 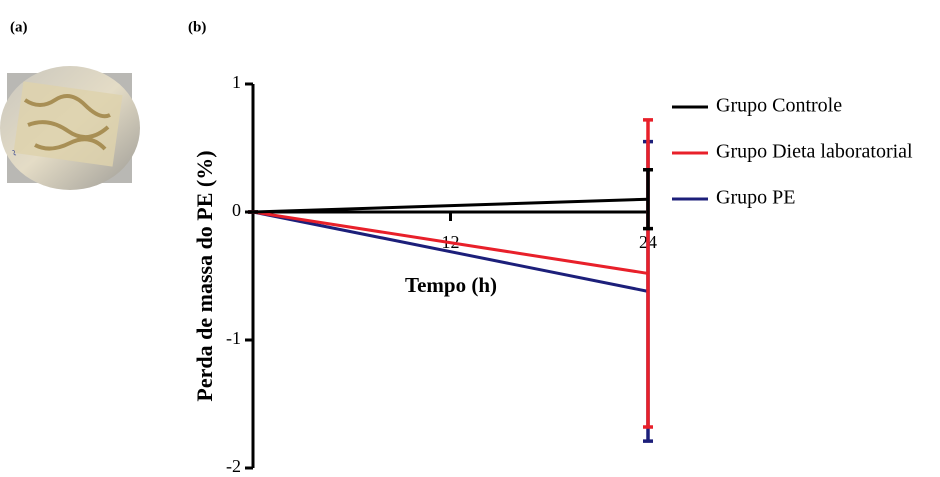 I want to click on y-tick-label: -2, so click(x=233, y=466).